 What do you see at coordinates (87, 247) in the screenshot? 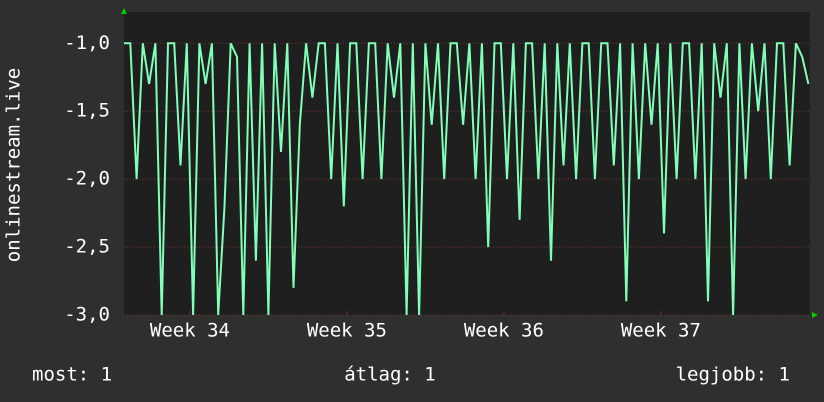
I see `y-tick-label: -2,5` at bounding box center [87, 247].